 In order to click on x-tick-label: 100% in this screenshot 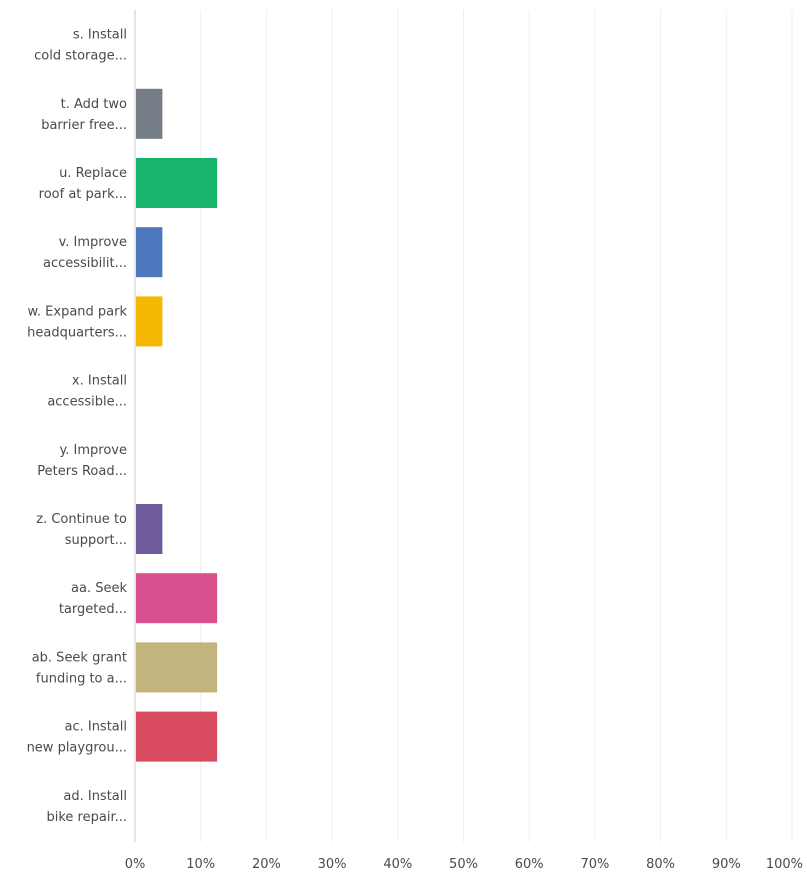, I will do `click(784, 864)`.